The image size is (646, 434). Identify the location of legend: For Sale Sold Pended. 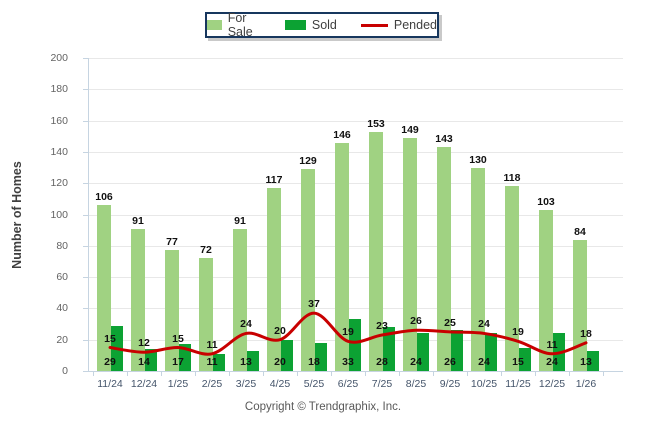
(322, 25).